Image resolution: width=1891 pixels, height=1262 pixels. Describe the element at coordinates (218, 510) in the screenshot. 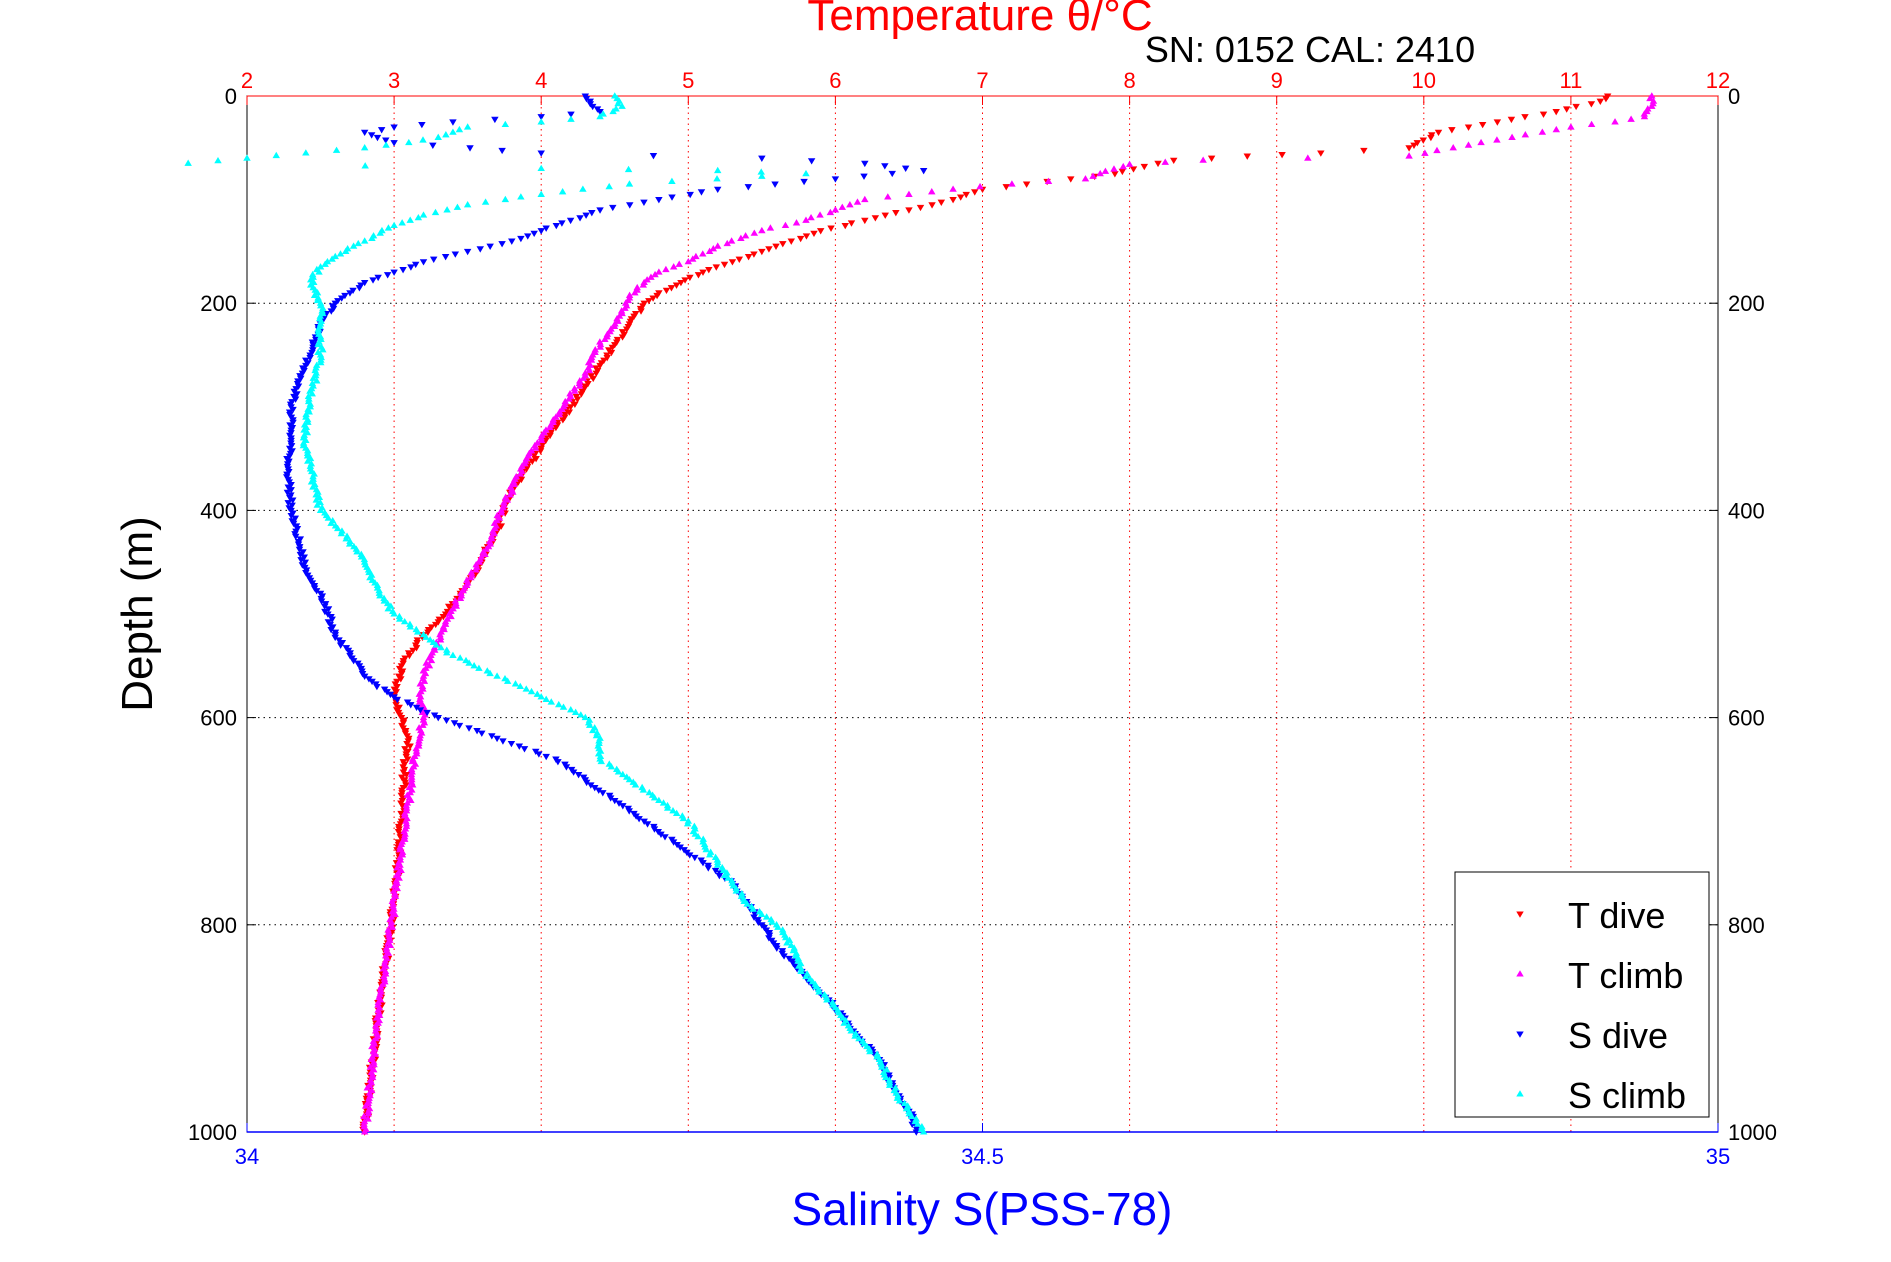

I see `depth-tick-label-left: 400` at that location.